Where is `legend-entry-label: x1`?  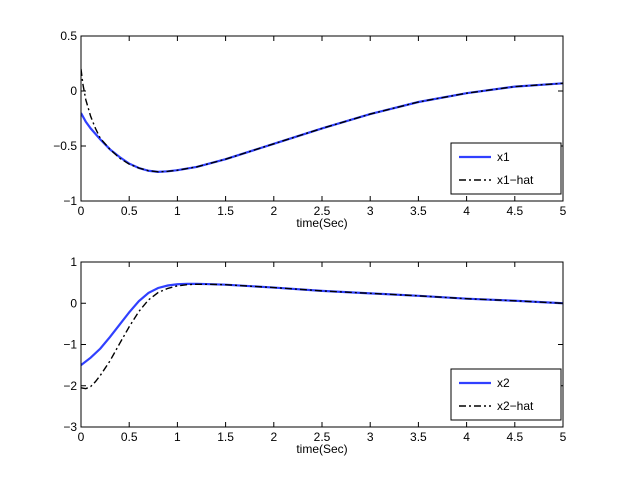 legend-entry-label: x1 is located at coordinates (503, 157).